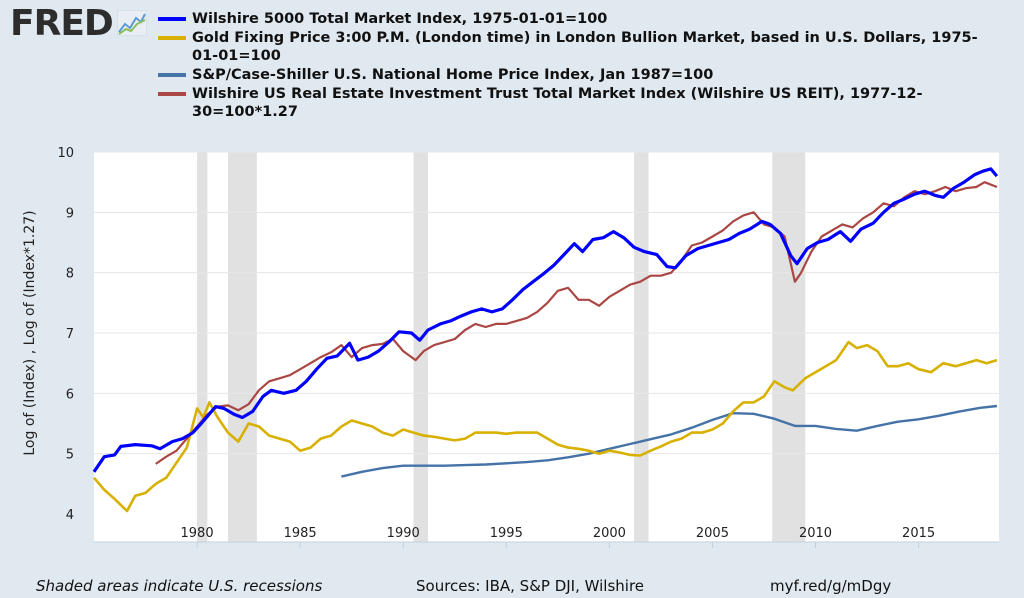 This screenshot has width=1024, height=598. Describe the element at coordinates (403, 533) in the screenshot. I see `x-tick-label: 1990` at that location.